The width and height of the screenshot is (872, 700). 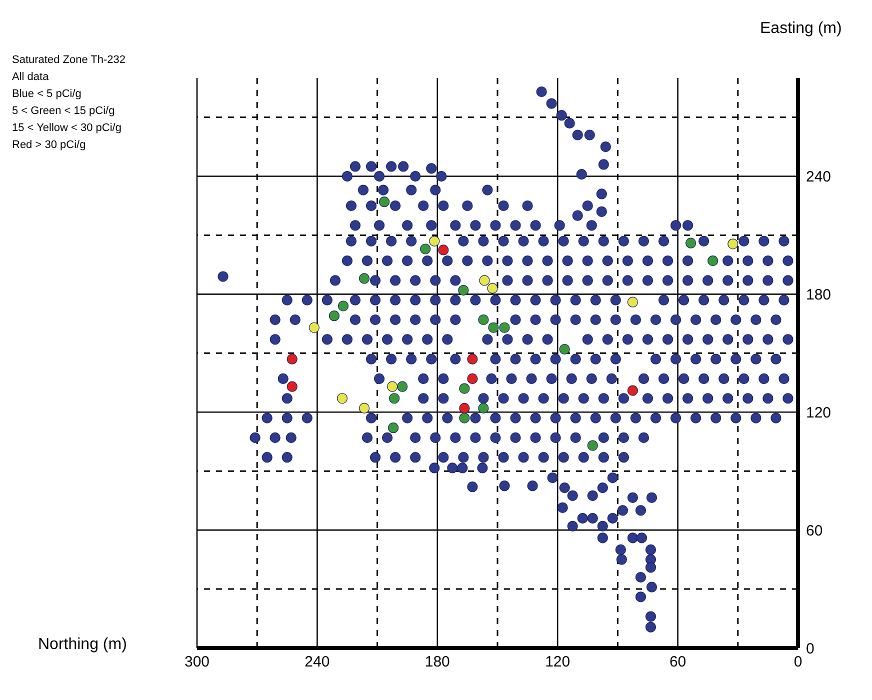 What do you see at coordinates (317, 662) in the screenshot?
I see `x-tick-label: 240` at bounding box center [317, 662].